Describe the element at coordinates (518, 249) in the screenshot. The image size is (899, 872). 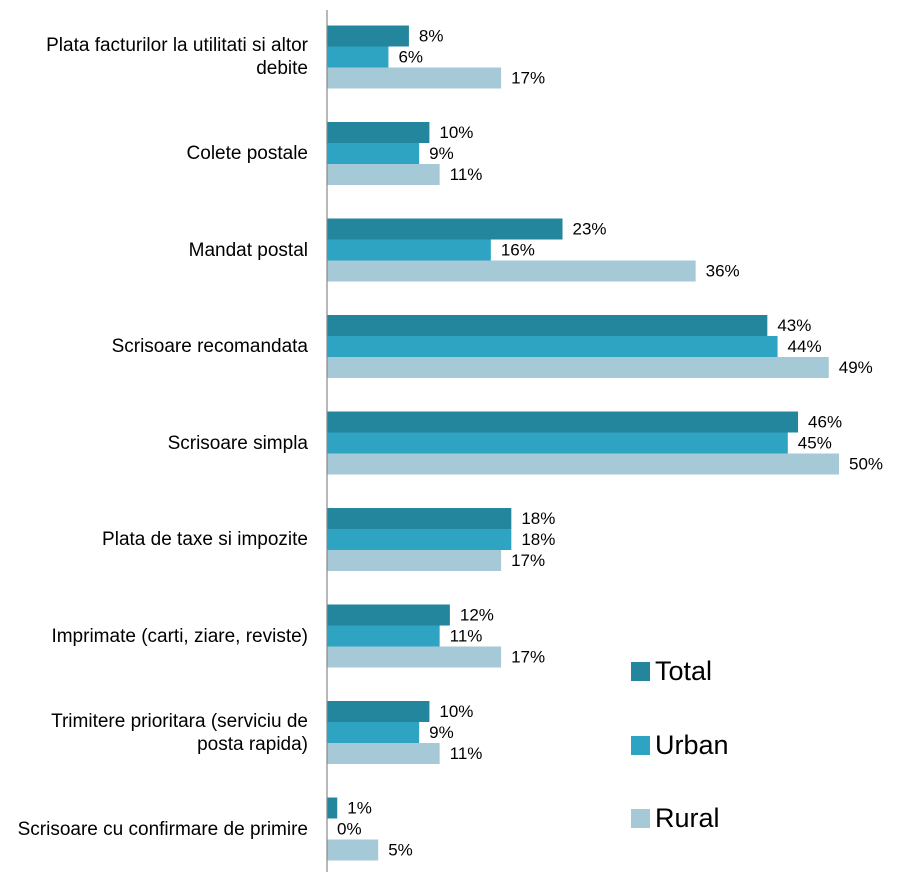
I see `value-label: 16%` at that location.